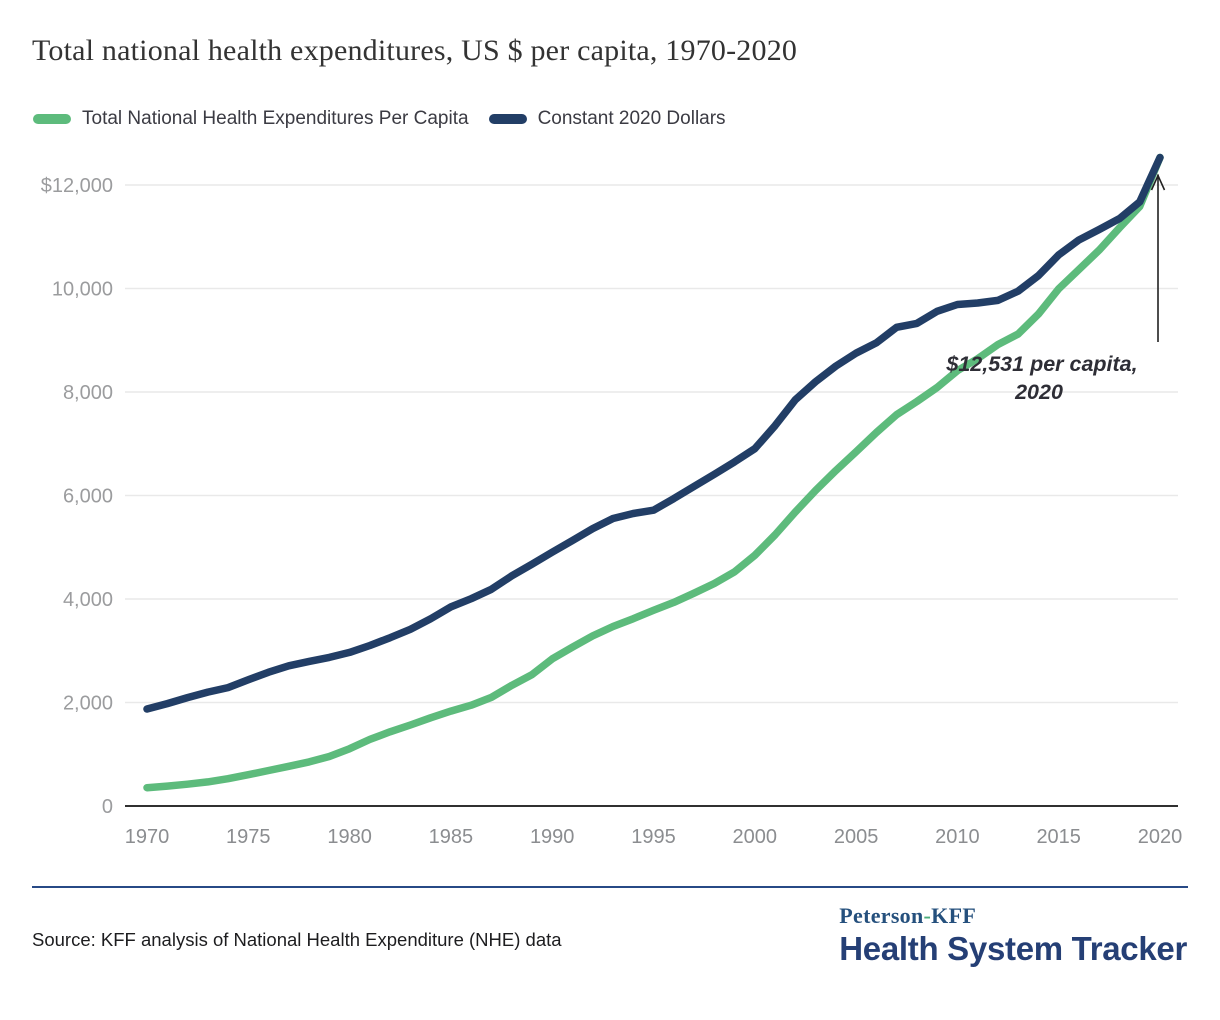 The image size is (1220, 1020). Describe the element at coordinates (52, 119) in the screenshot. I see `legend-swatch-green` at that location.